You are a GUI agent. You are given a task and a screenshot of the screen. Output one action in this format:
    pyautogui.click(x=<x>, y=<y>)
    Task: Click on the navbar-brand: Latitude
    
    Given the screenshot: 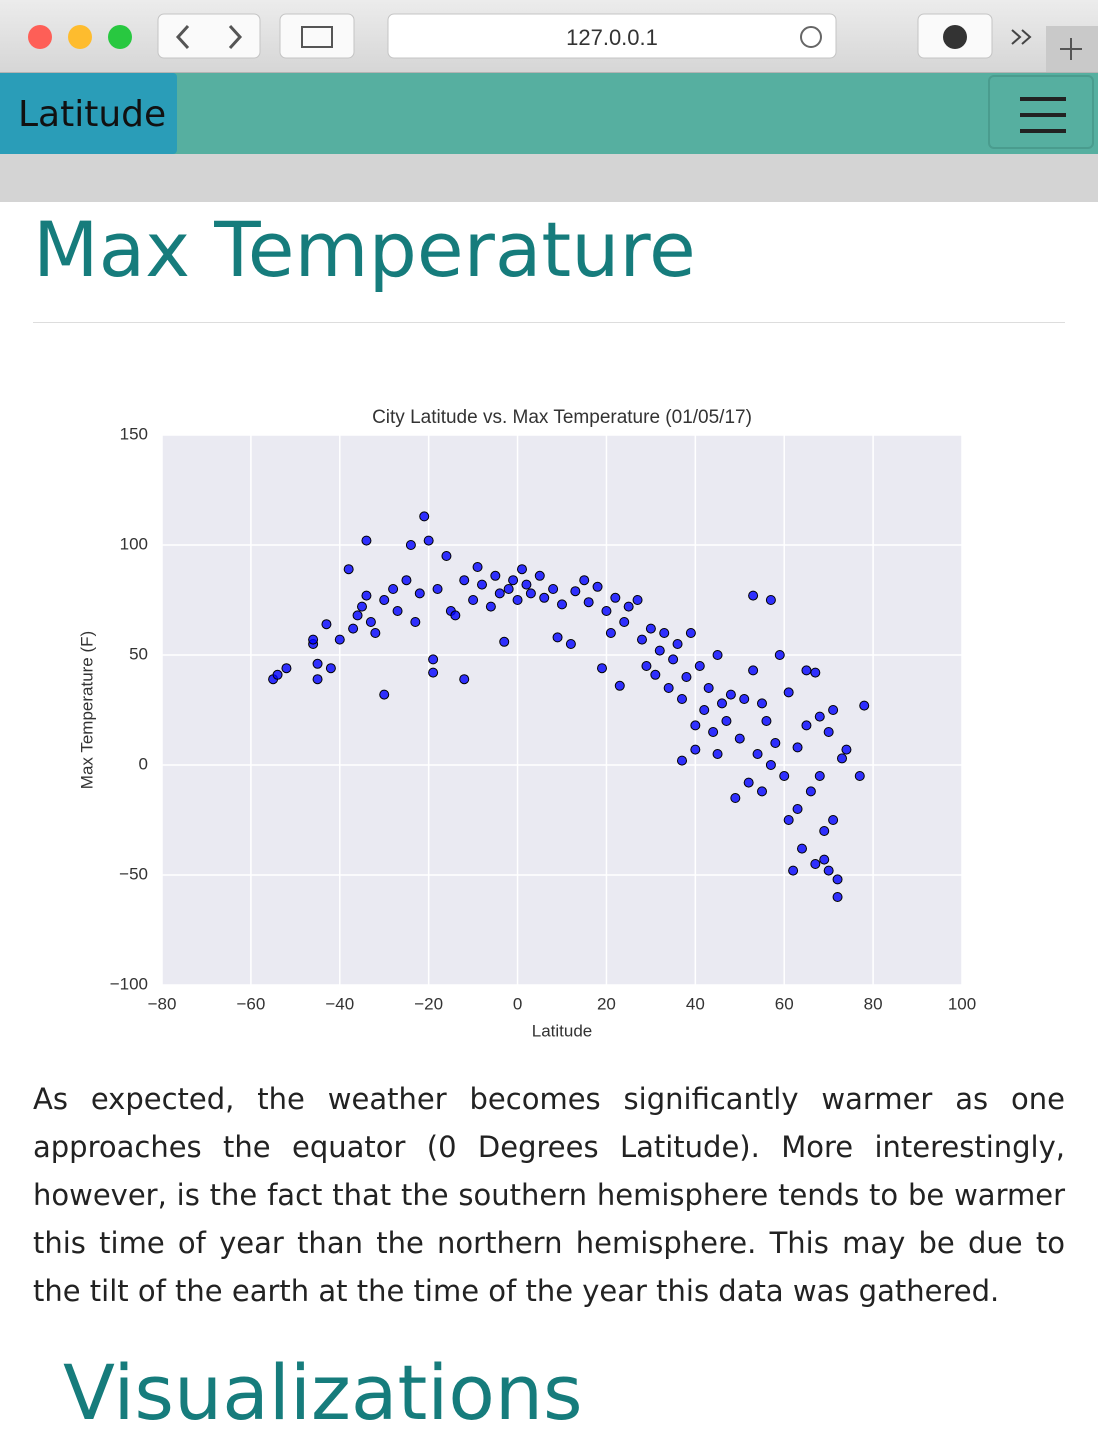 What is the action you would take?
    pyautogui.click(x=88, y=113)
    